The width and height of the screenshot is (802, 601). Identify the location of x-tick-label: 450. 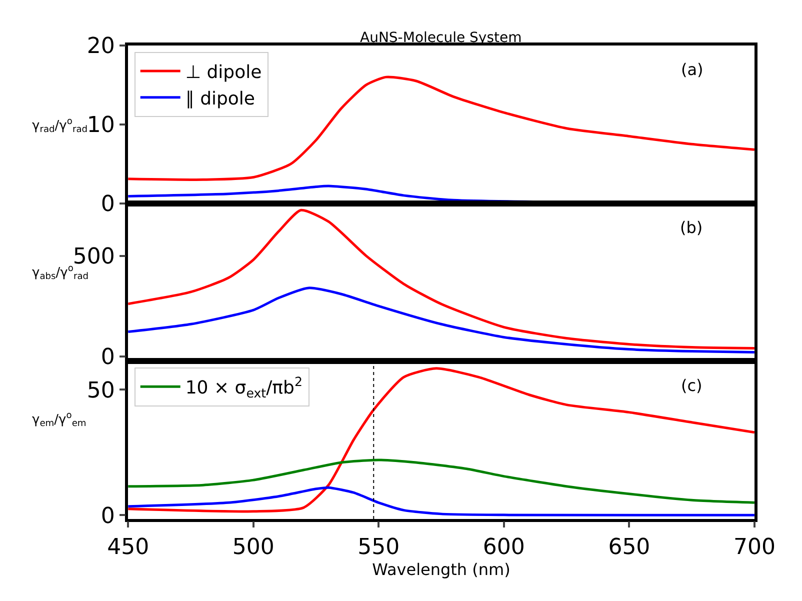
(128, 547).